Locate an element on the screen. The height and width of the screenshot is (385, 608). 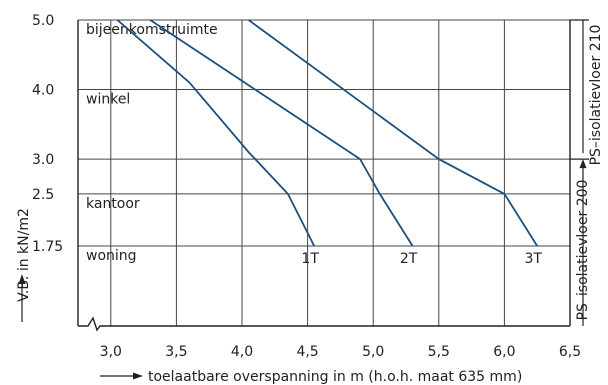
y-tick-label: 1.75 is located at coordinates (47, 247).